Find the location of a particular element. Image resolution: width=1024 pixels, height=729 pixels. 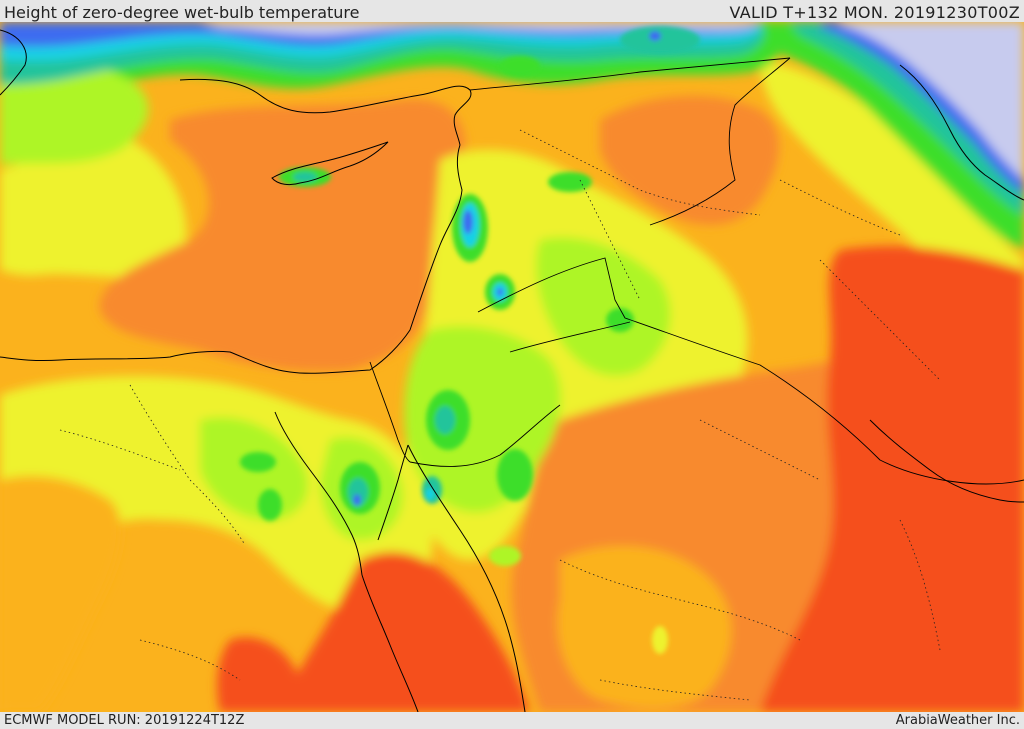

field-blob-turkey-blue is located at coordinates (655, 36).